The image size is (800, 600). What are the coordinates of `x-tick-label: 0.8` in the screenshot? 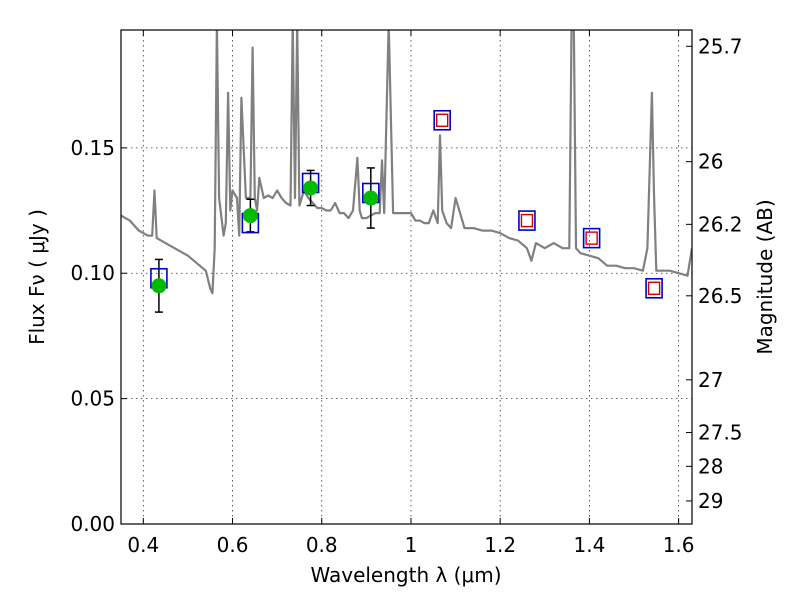 It's located at (322, 545).